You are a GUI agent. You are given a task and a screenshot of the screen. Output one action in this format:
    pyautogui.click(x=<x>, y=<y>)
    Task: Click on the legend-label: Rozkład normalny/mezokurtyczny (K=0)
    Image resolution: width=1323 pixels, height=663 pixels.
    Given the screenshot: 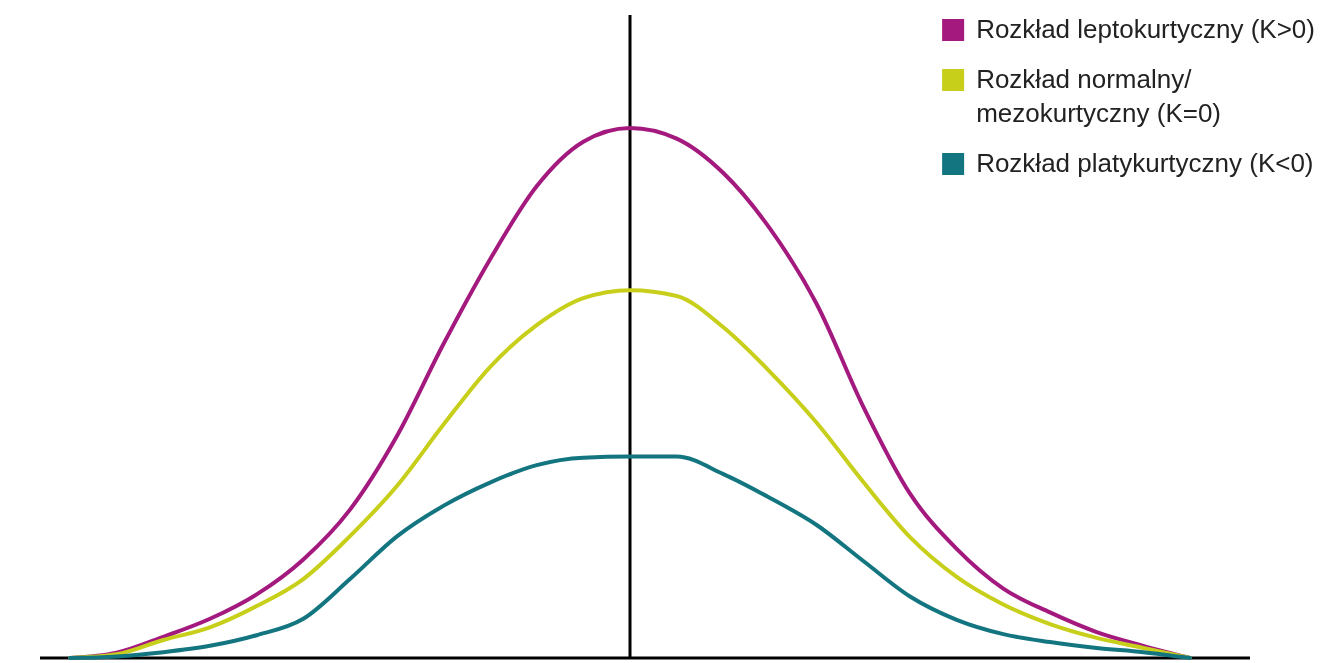 What is the action you would take?
    pyautogui.click(x=1099, y=96)
    